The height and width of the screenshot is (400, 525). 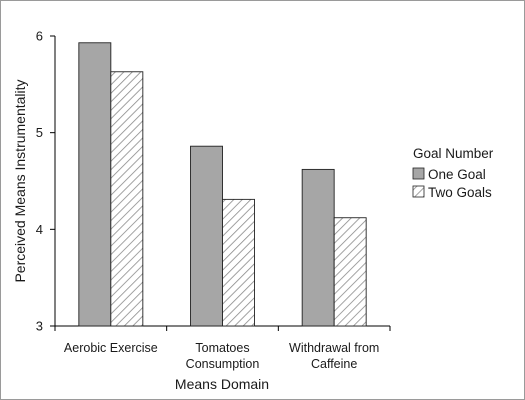 I want to click on legend-title: Goal Number, so click(x=453, y=153).